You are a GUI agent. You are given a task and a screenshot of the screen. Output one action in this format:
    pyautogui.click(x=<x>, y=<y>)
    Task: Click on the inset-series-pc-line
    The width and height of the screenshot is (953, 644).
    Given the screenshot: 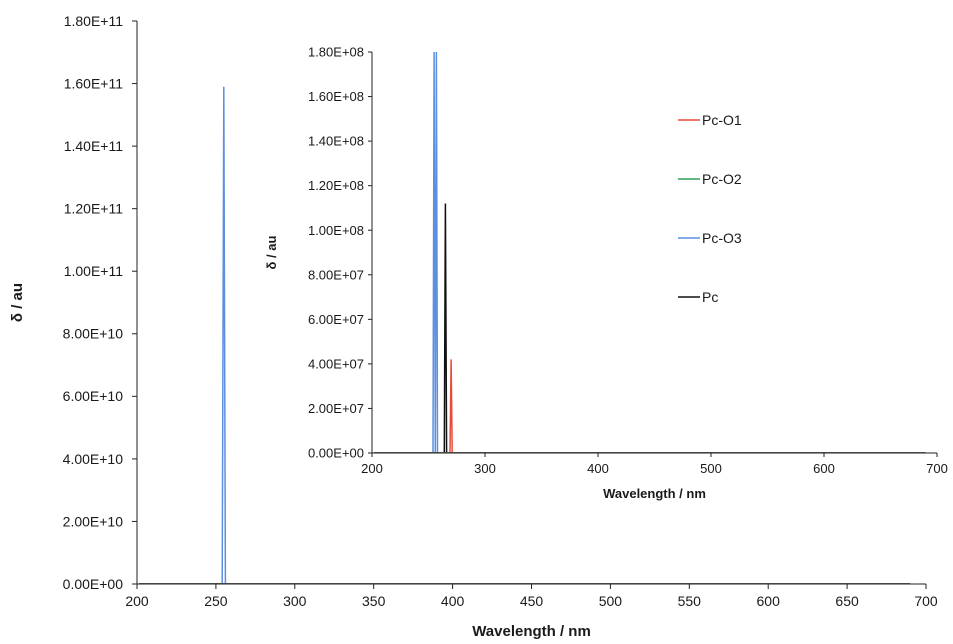 What is the action you would take?
    pyautogui.click(x=445, y=328)
    